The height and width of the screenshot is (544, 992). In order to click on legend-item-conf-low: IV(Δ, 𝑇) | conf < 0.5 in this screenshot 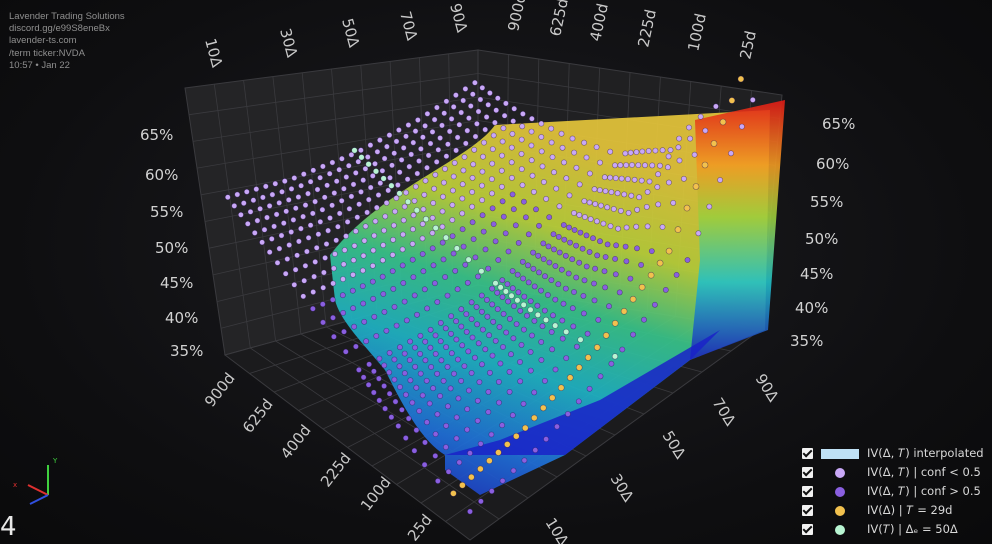, I will do `click(893, 472)`.